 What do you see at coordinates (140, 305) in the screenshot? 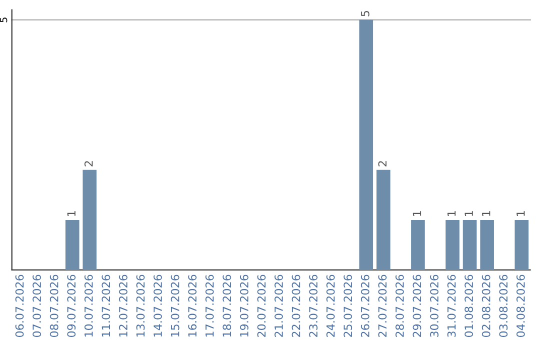
I see `x-tick-label: 13.07.2026` at bounding box center [140, 305].